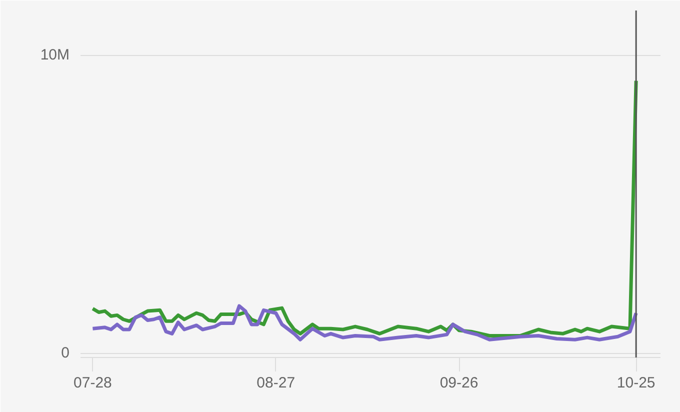 The width and height of the screenshot is (680, 412). I want to click on x-tick-label: 08-27, so click(276, 383).